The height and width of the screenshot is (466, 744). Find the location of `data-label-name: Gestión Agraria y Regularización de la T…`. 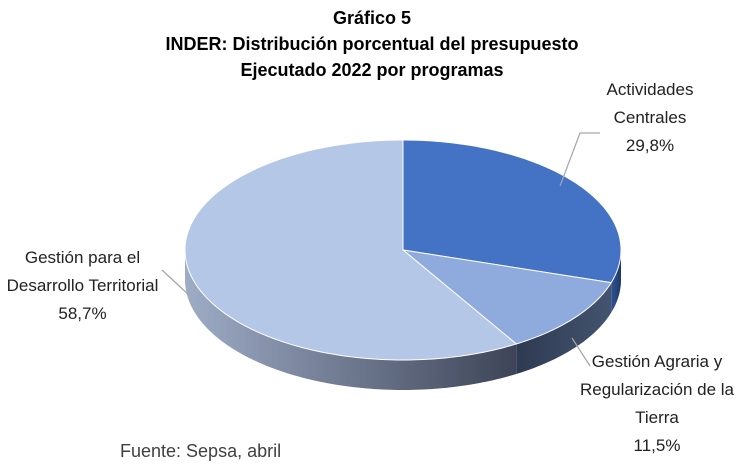

data-label-name: Gestión Agraria y Regularización de la T… is located at coordinates (657, 389).